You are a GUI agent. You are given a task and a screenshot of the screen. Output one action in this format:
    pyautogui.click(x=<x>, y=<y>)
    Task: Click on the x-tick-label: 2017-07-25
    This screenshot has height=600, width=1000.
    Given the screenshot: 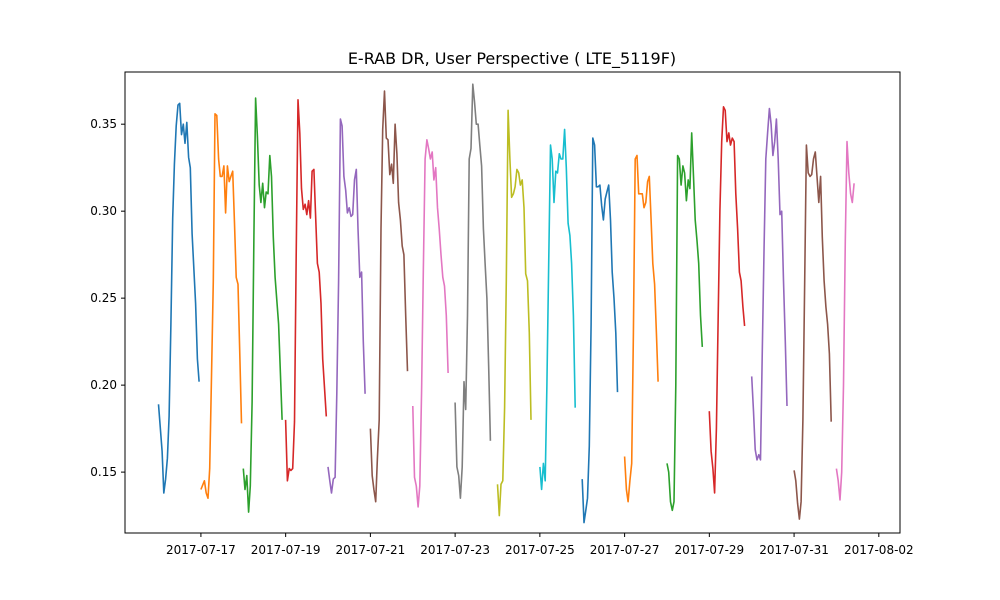 What is the action you would take?
    pyautogui.click(x=540, y=550)
    